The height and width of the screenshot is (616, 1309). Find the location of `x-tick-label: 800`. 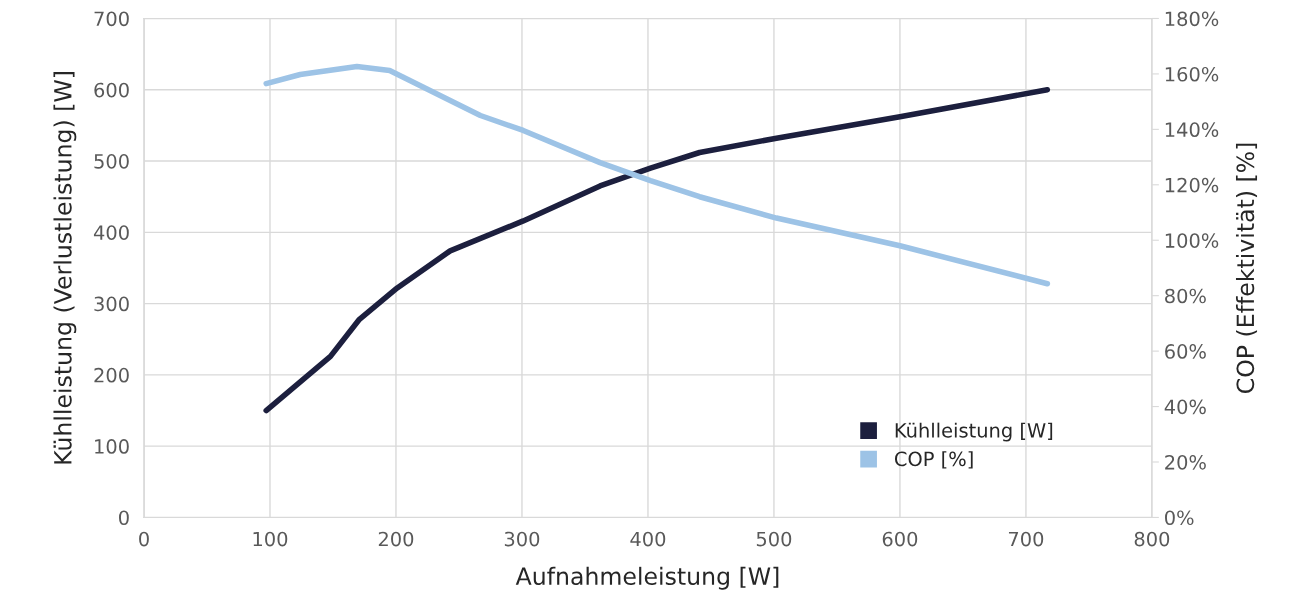

x-tick-label: 800 is located at coordinates (1152, 539).